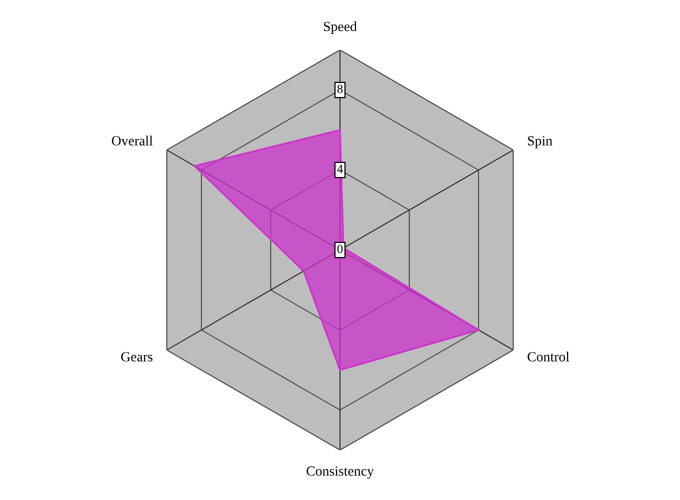 This screenshot has width=680, height=500. Describe the element at coordinates (340, 27) in the screenshot. I see `spoke-label: Speed` at that location.